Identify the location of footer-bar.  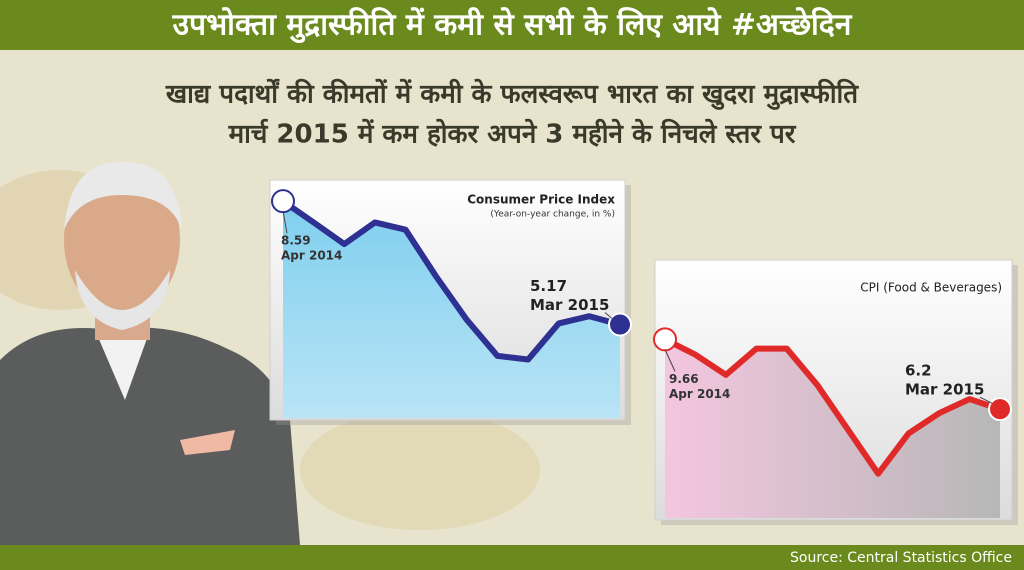
(512, 557).